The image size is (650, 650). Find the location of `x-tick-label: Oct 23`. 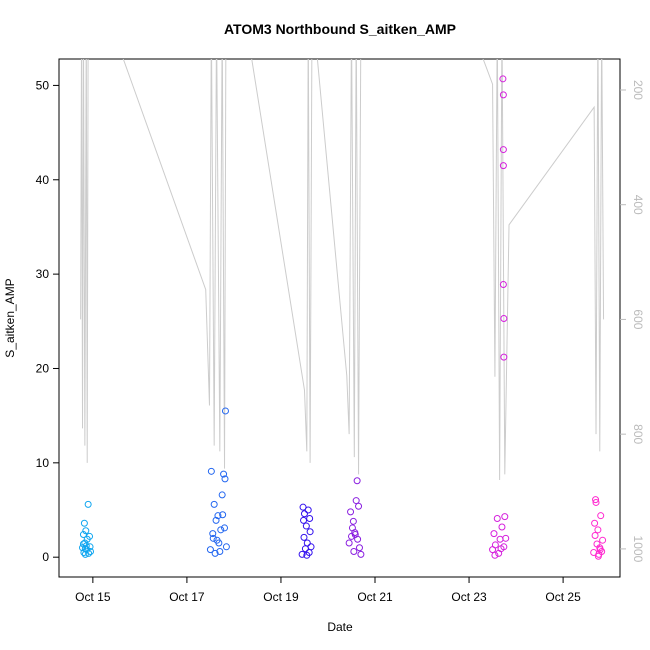

x-tick-label: Oct 23 is located at coordinates (469, 597).